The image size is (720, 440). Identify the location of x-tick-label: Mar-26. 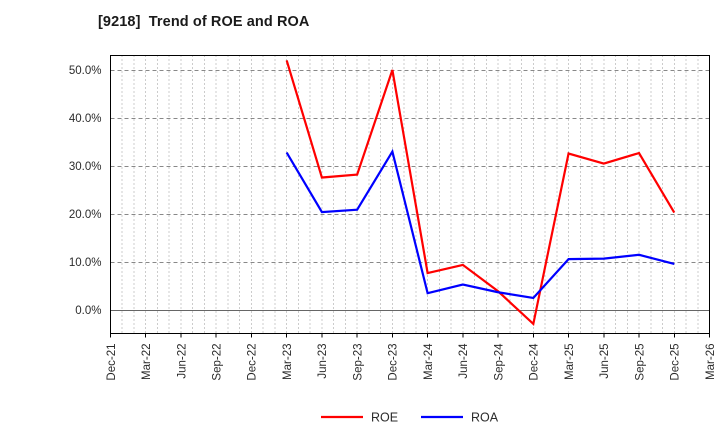
(711, 362).